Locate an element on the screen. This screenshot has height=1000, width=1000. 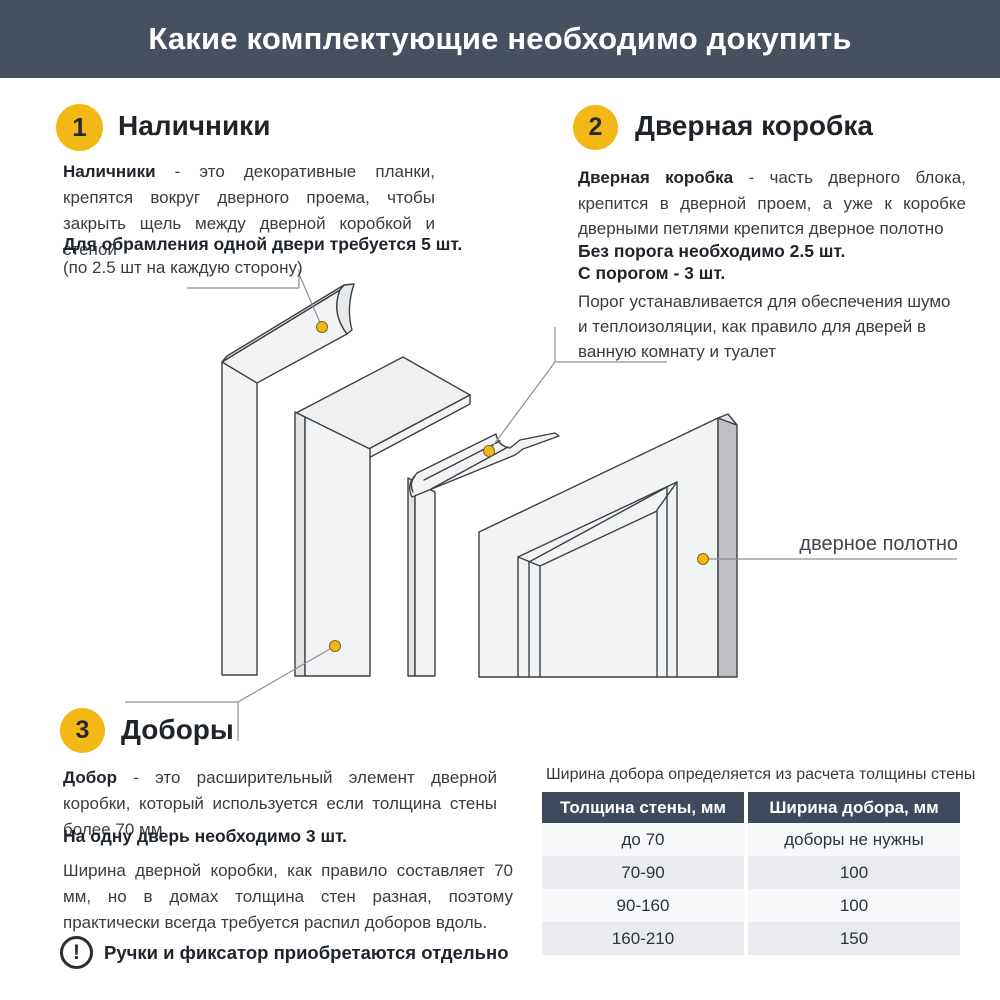
frame-term: Дверная коробка is located at coordinates (656, 177).